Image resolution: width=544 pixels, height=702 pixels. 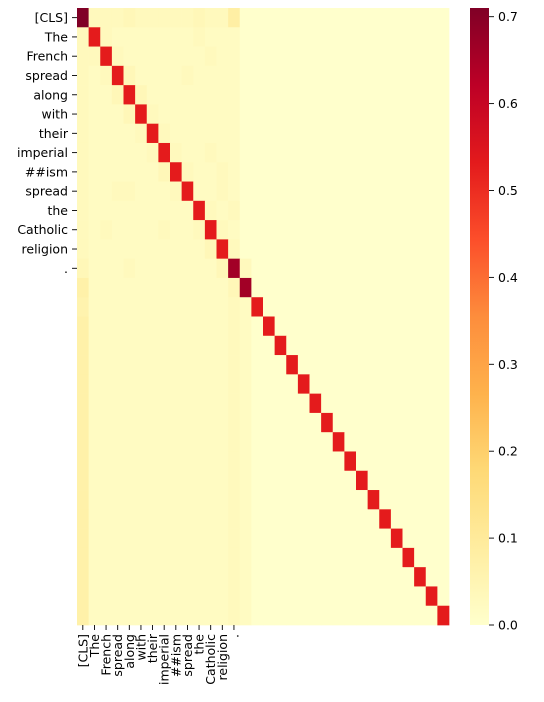 I want to click on x-tick-label: The, so click(x=94, y=646).